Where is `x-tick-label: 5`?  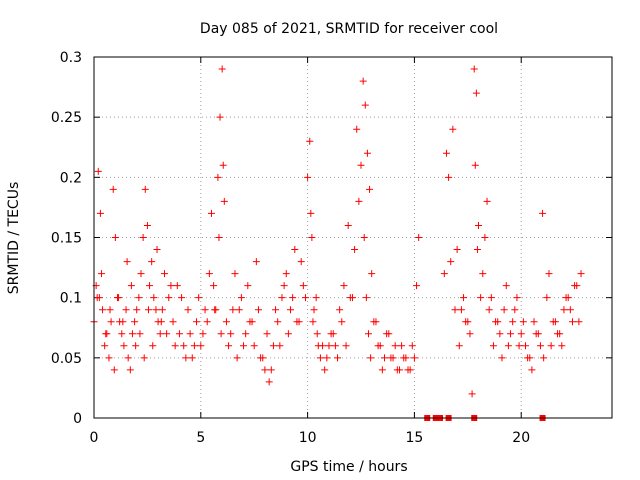
x-tick-label: 5 is located at coordinates (200, 438).